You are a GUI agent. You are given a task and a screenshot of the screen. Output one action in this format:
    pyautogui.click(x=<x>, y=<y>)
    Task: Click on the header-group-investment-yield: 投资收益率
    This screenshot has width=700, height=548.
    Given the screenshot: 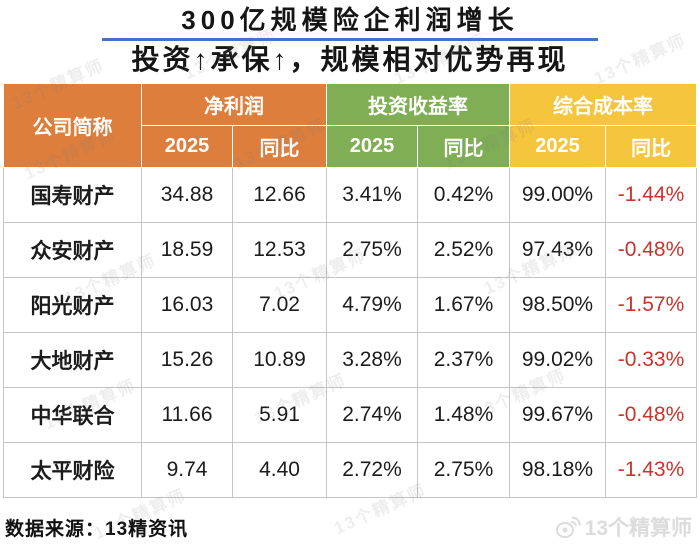 What is the action you would take?
    pyautogui.click(x=418, y=104)
    